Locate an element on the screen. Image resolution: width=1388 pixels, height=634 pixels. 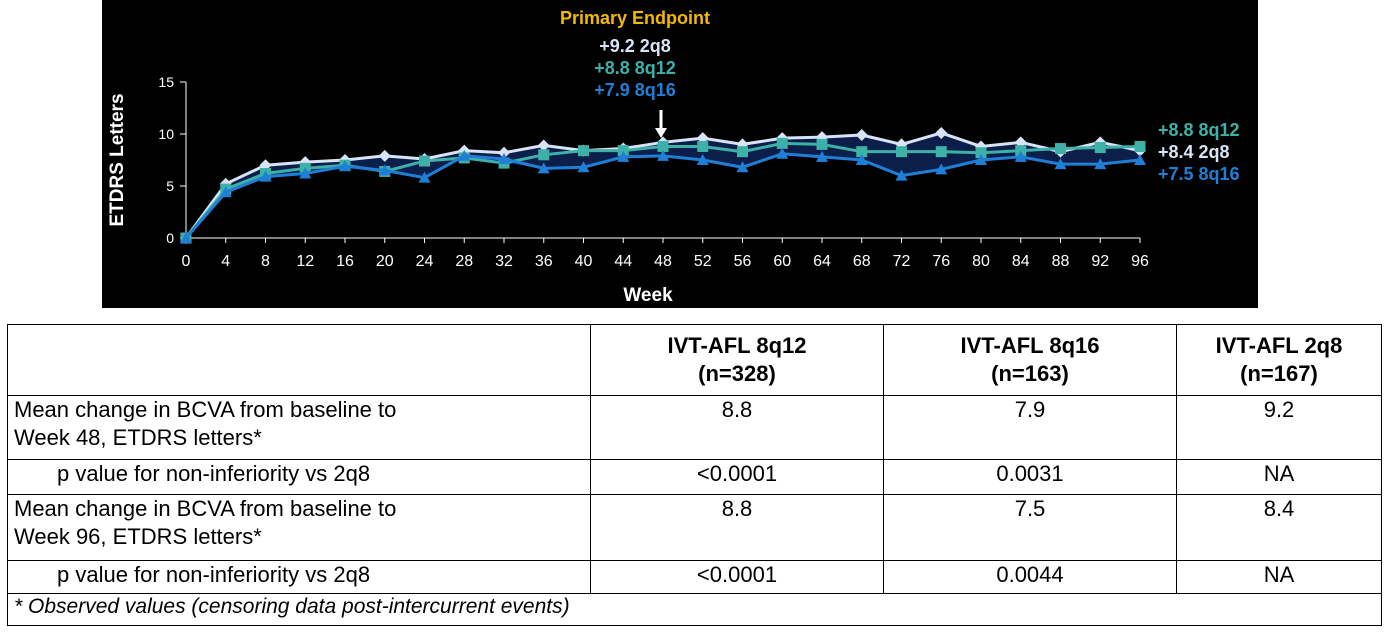
cell-2q8: 8.4 is located at coordinates (1279, 527).